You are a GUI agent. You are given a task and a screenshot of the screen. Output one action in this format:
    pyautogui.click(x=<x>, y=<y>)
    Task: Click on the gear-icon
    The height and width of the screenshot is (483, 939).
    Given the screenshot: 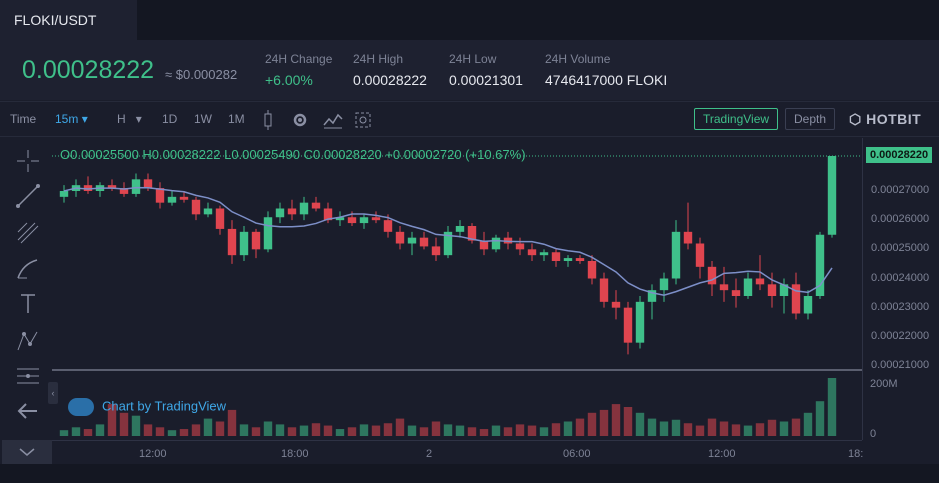 What is the action you would take?
    pyautogui.click(x=300, y=120)
    